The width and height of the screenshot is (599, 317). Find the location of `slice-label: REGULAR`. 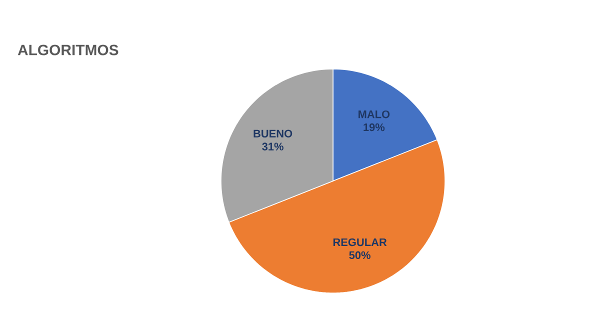

slice-label: REGULAR is located at coordinates (360, 242).